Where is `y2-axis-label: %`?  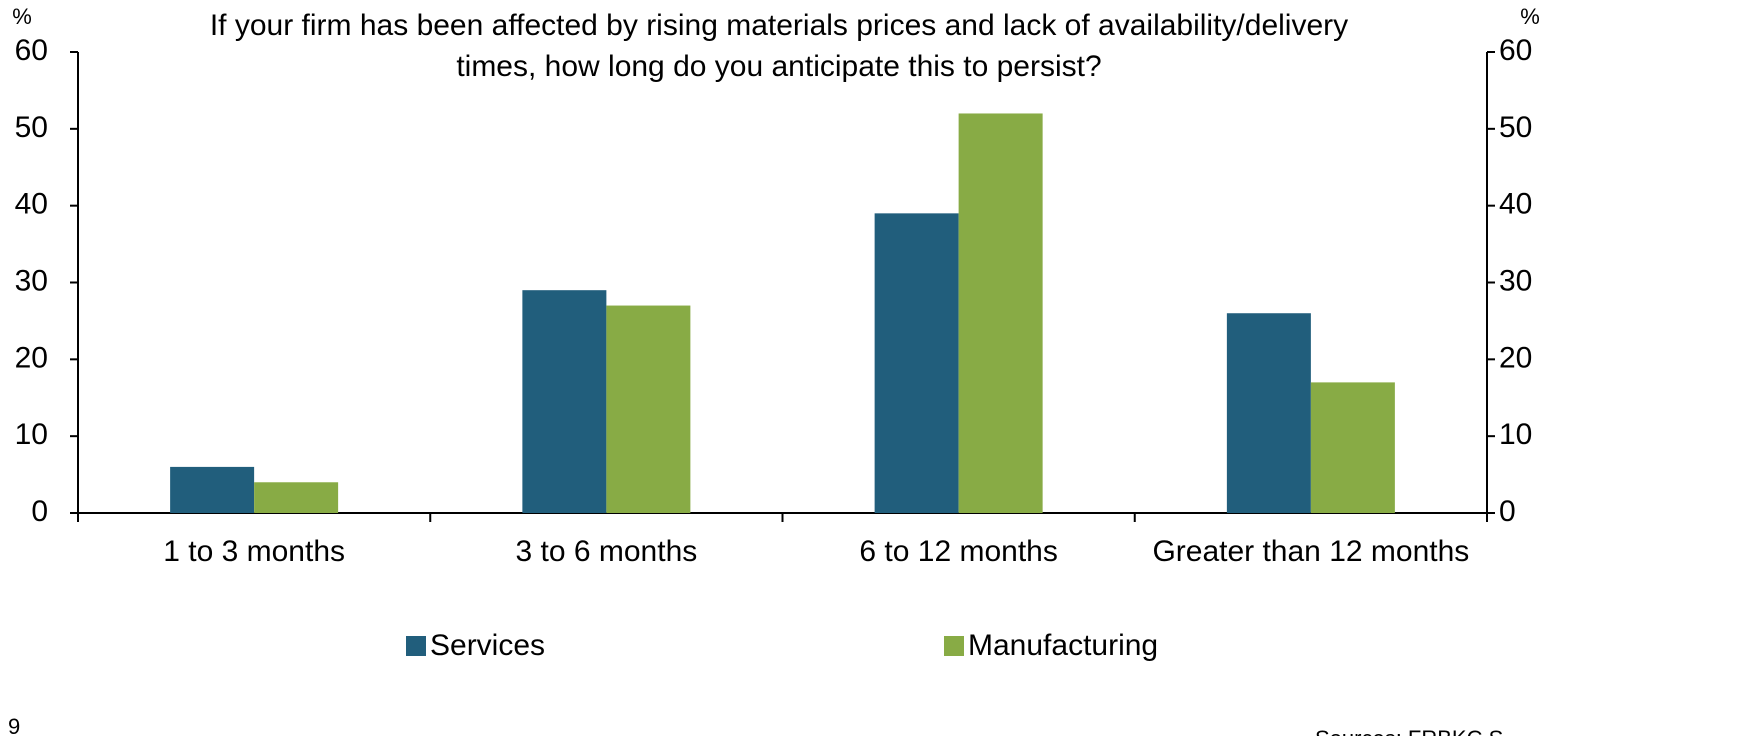 y2-axis-label: % is located at coordinates (1530, 16).